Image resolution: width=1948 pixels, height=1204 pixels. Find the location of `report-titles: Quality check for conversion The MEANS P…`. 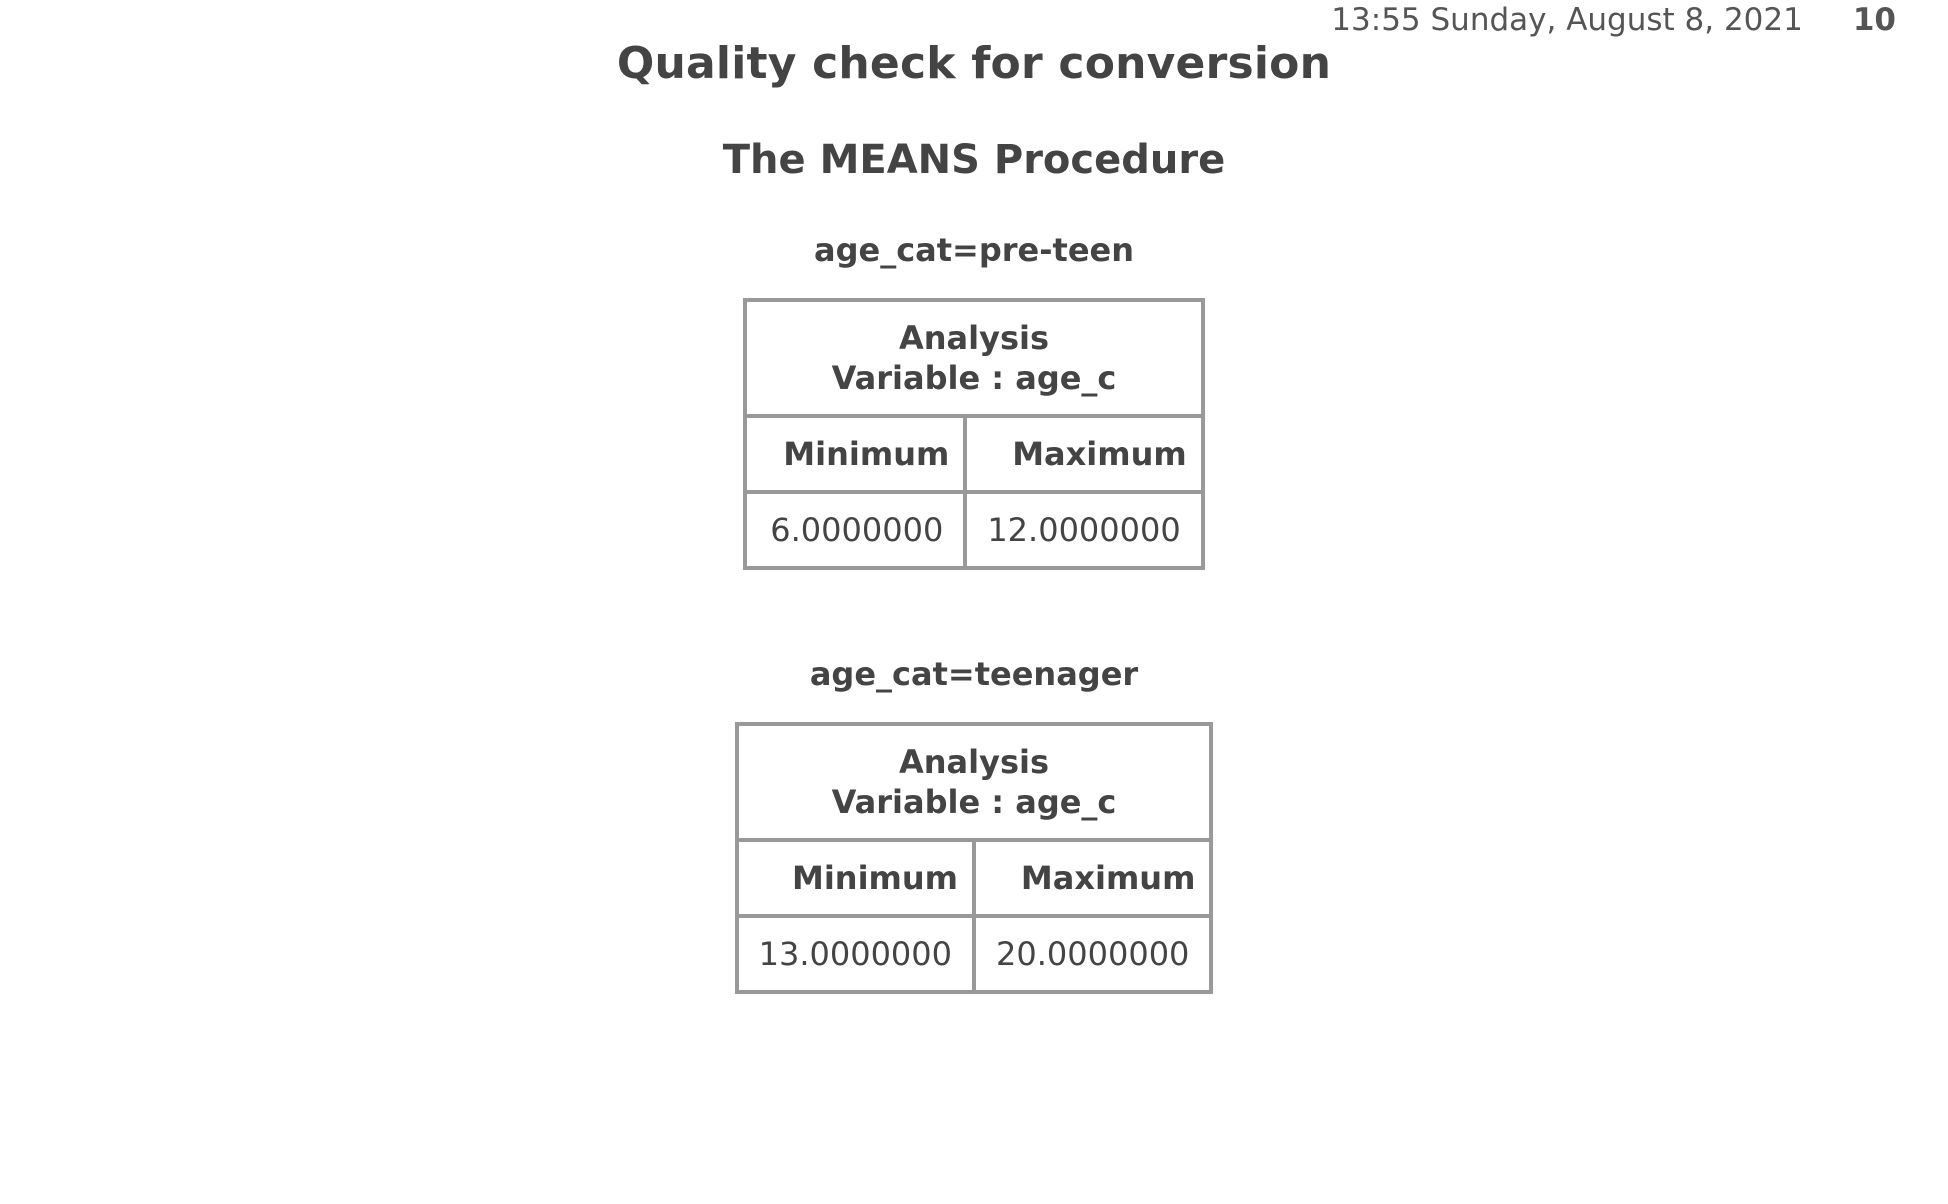

report-titles: Quality check for conversion The MEANS P… is located at coordinates (974, 110).